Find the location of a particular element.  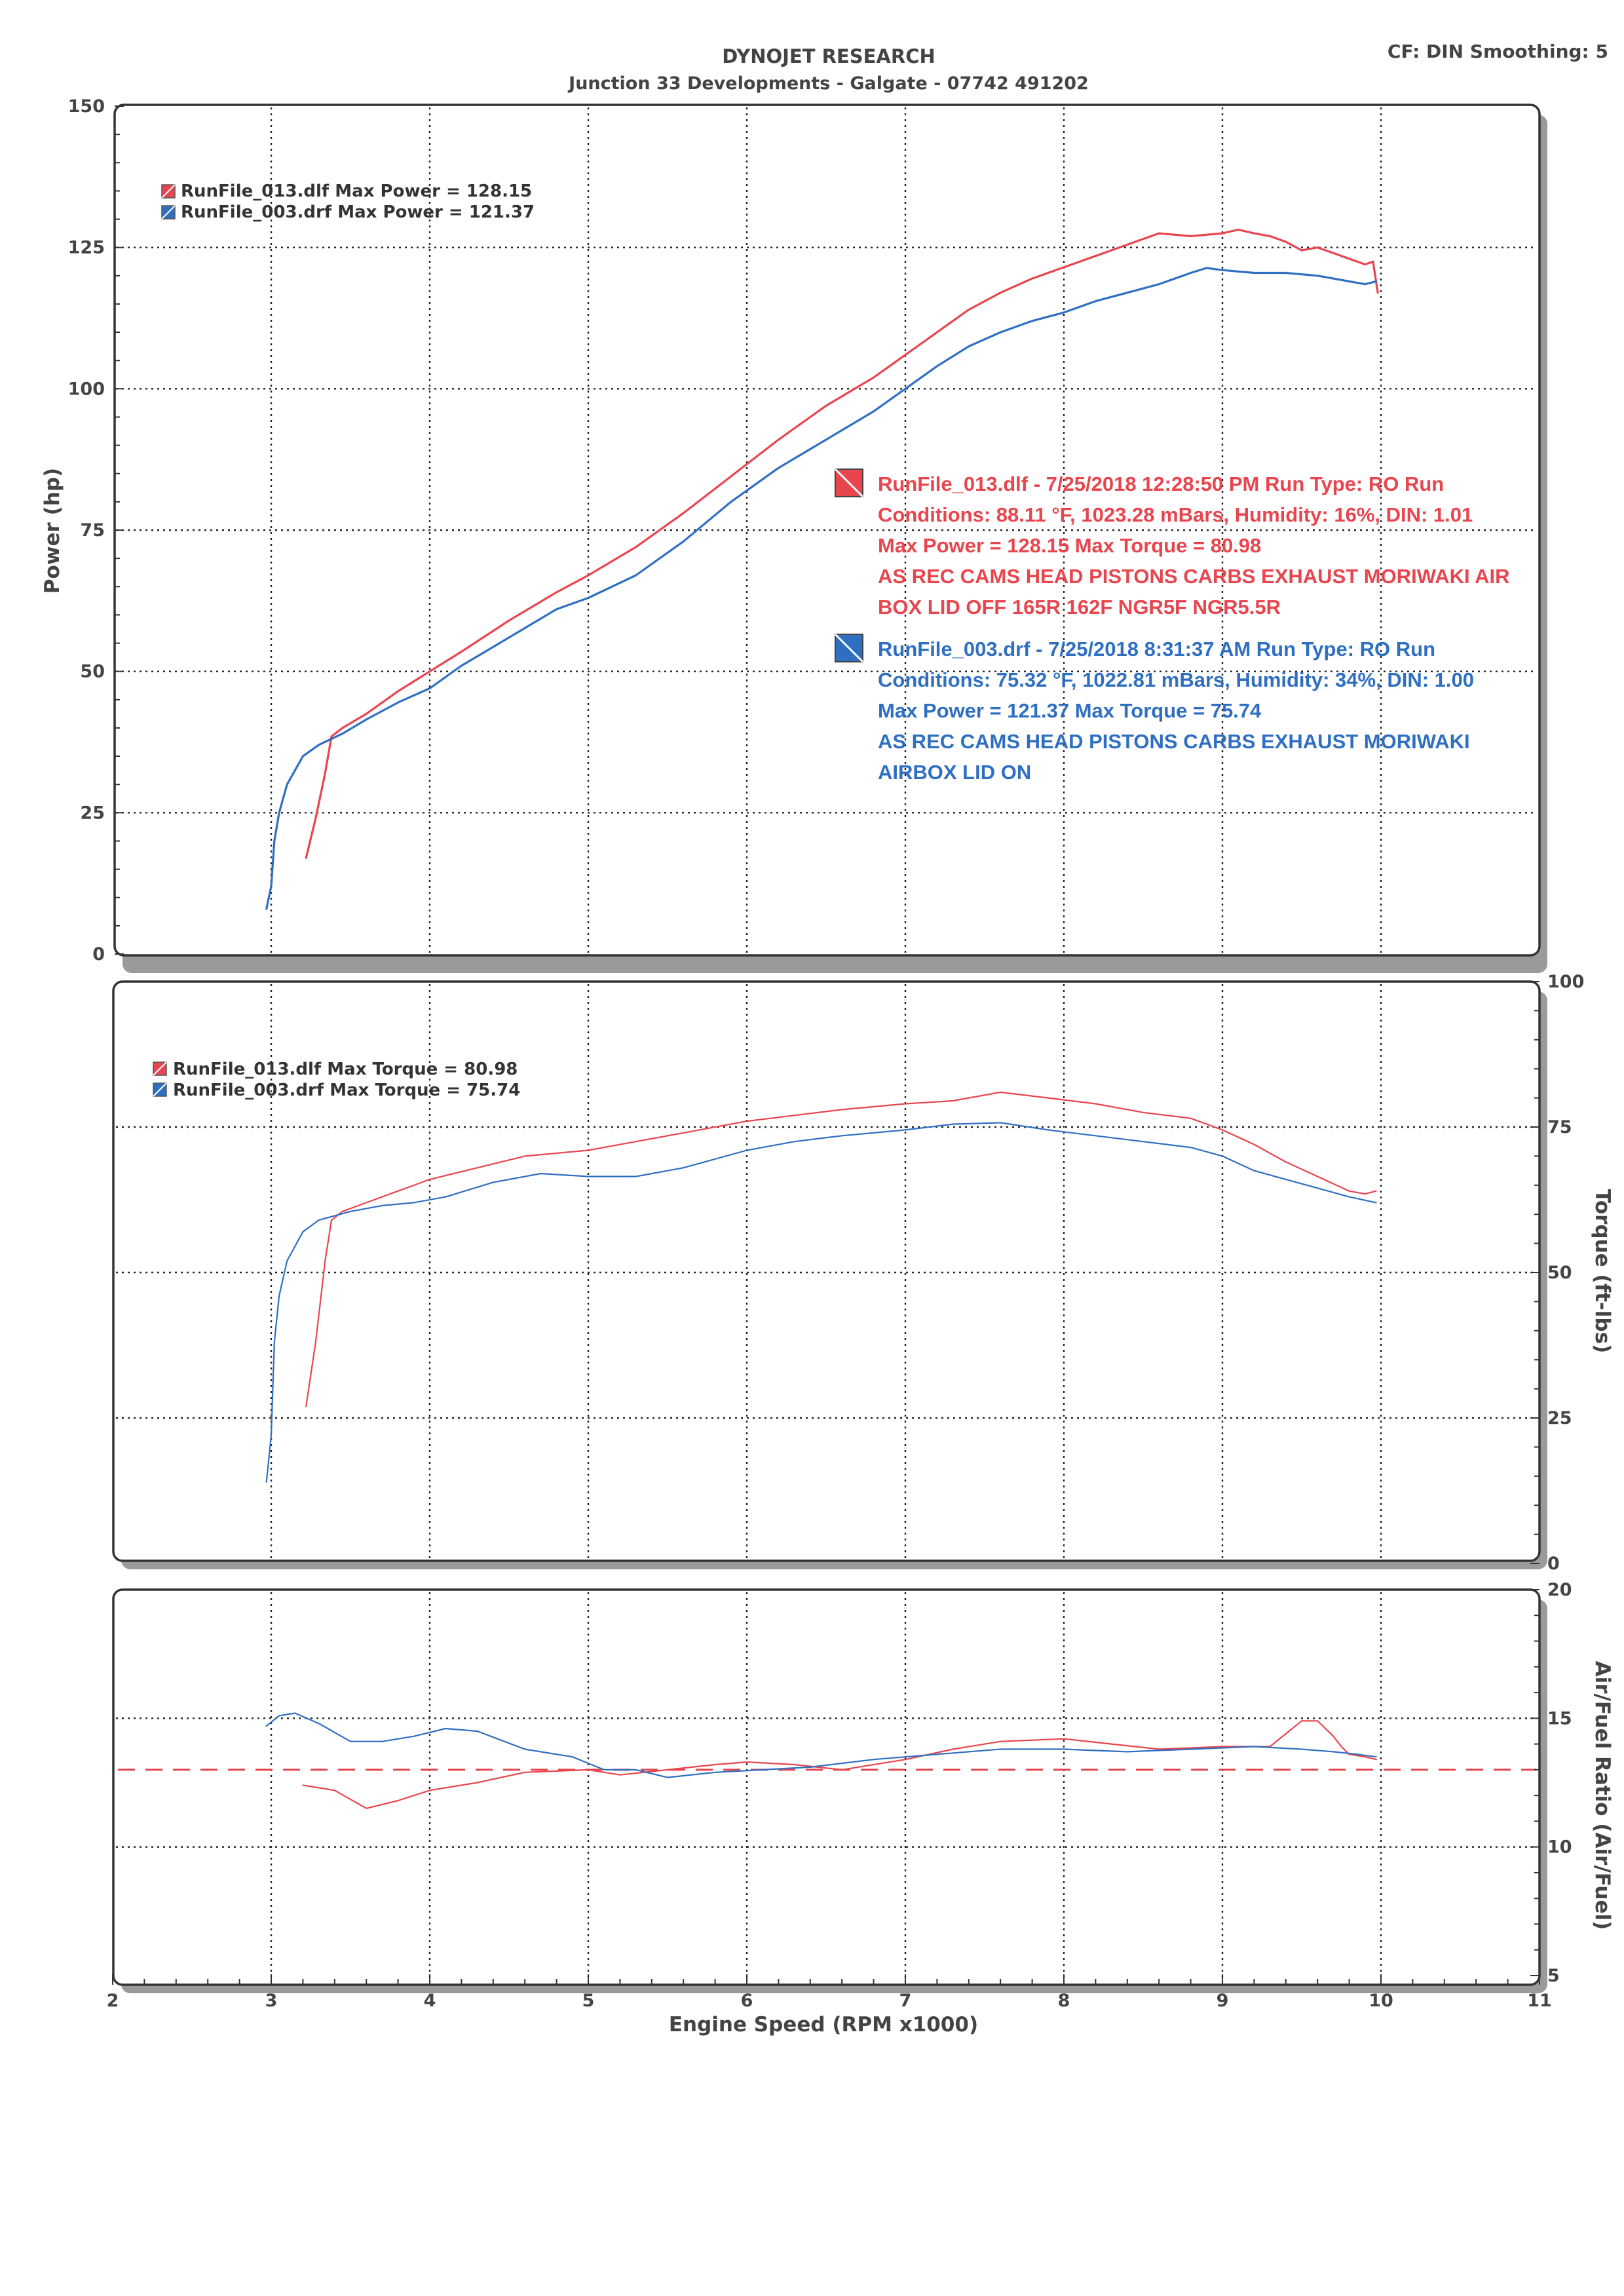

run2-note-line-5: AIRBOX LID ON is located at coordinates (954, 772).